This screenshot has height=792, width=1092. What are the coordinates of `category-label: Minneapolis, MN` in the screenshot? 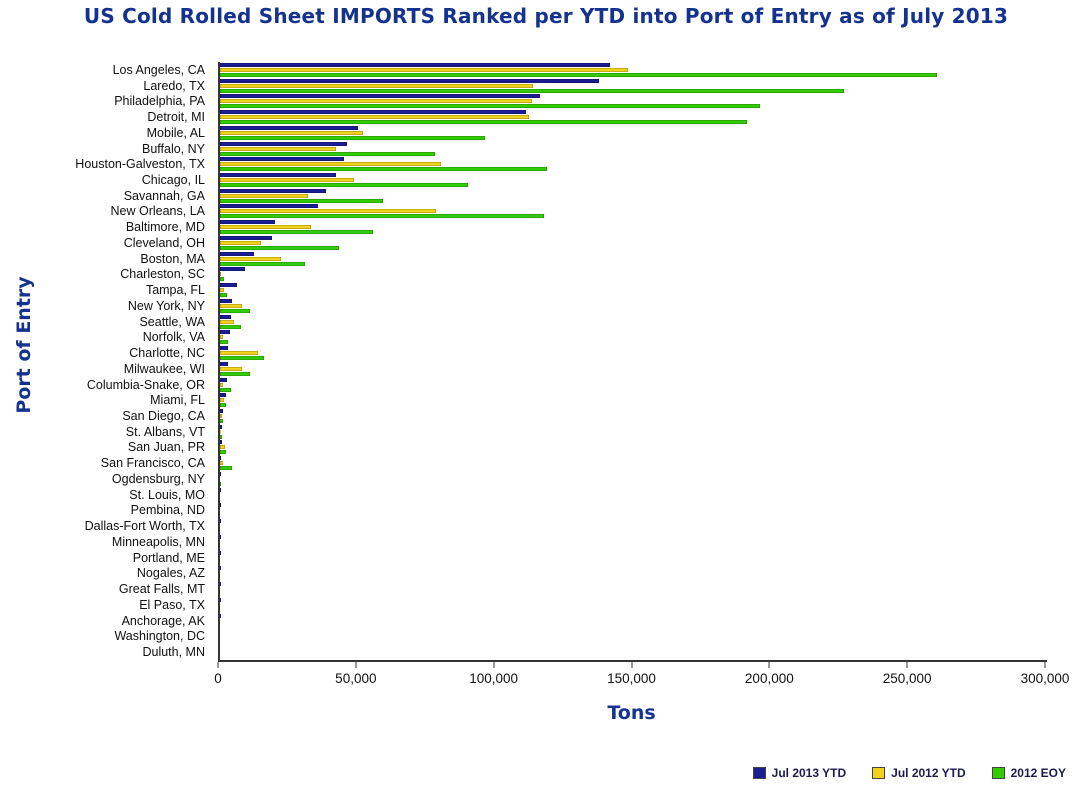 It's located at (158, 541).